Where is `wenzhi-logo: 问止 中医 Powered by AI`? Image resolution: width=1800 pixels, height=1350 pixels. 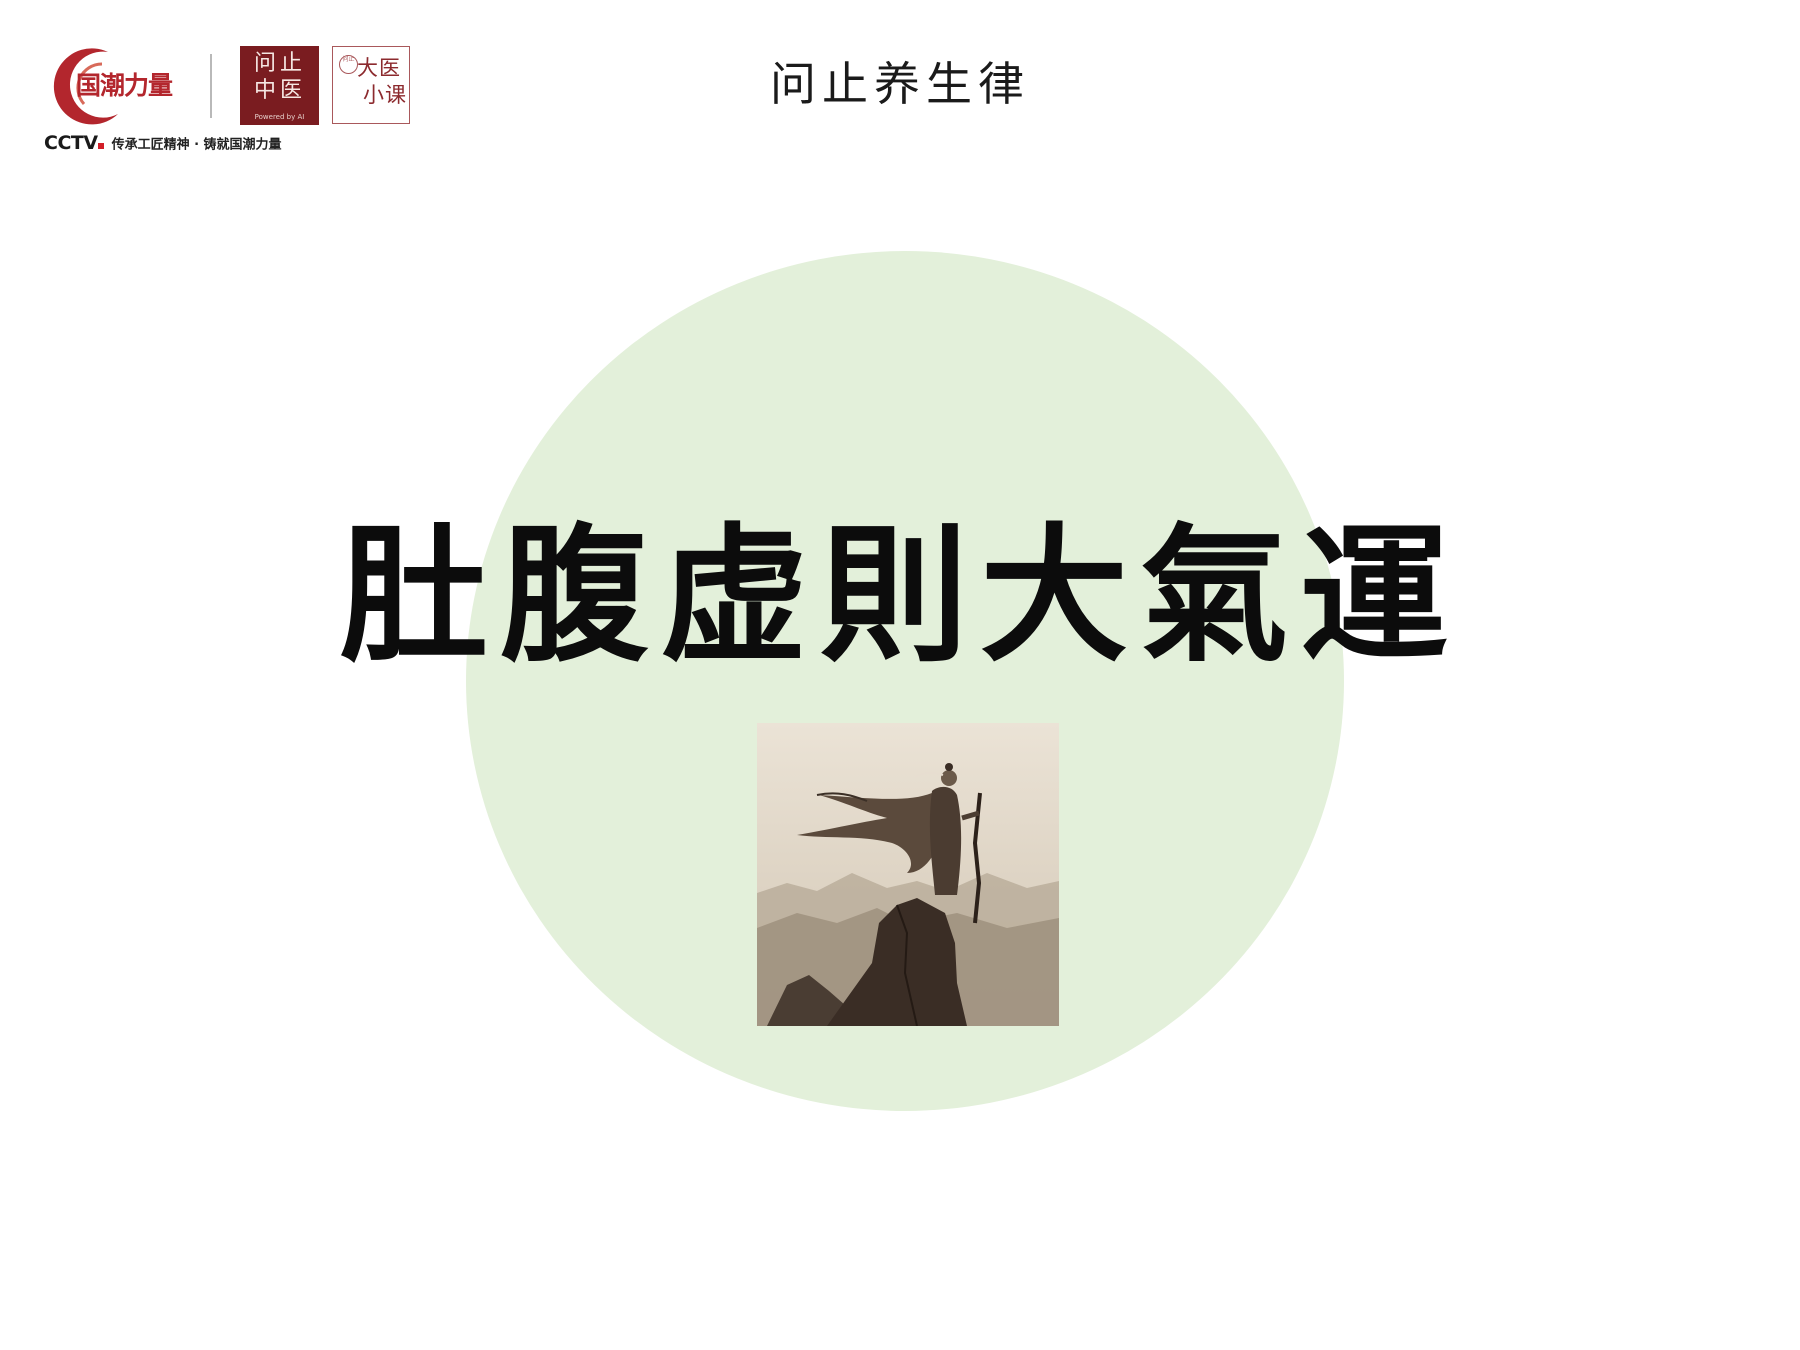 wenzhi-logo: 问止 中医 Powered by AI is located at coordinates (279, 85).